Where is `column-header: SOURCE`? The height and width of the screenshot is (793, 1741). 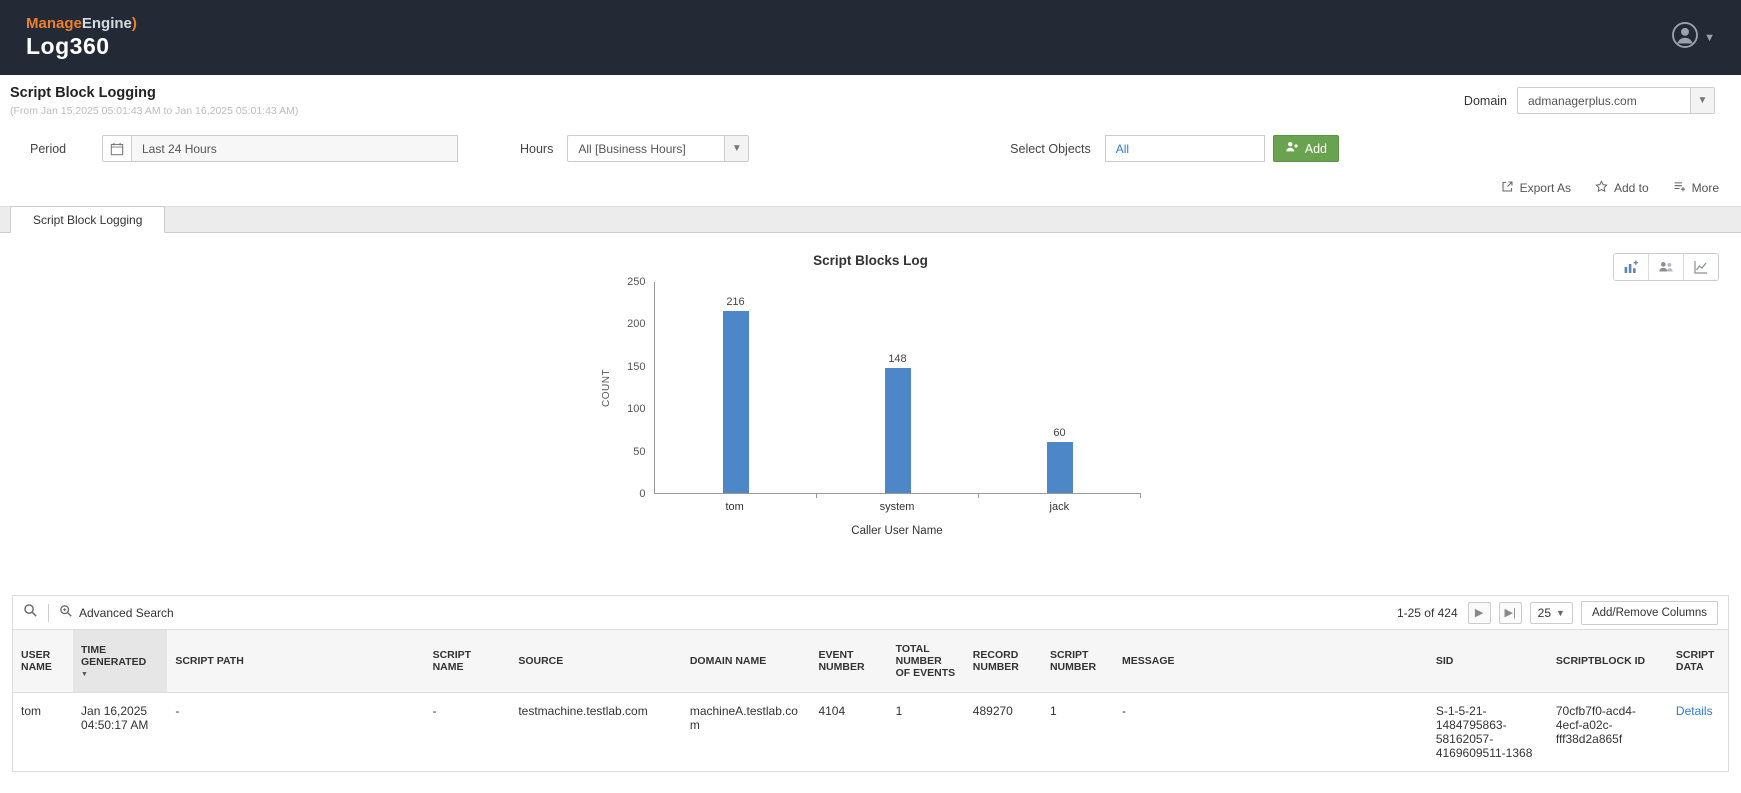 column-header: SOURCE is located at coordinates (596, 661).